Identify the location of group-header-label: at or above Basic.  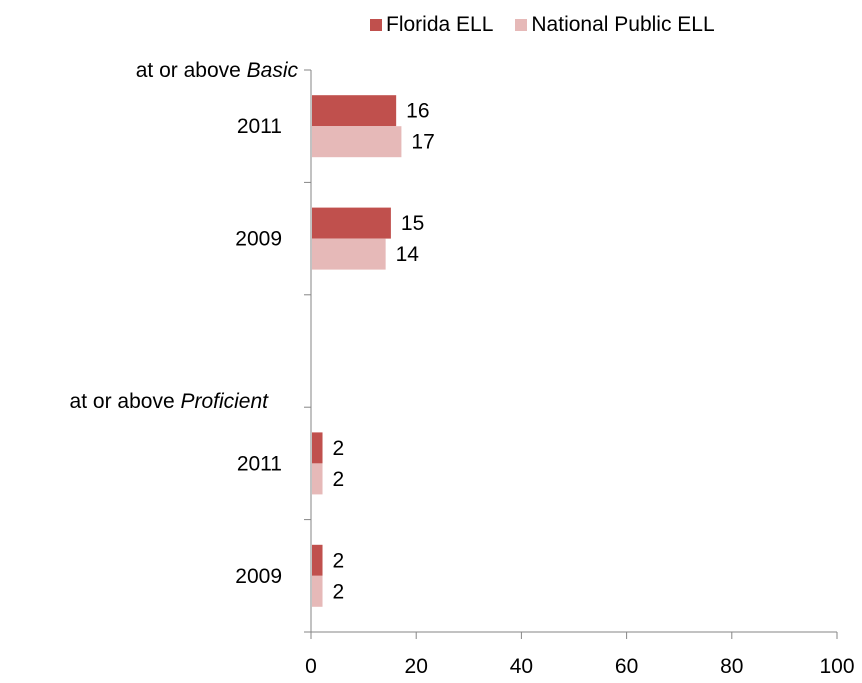
(217, 70).